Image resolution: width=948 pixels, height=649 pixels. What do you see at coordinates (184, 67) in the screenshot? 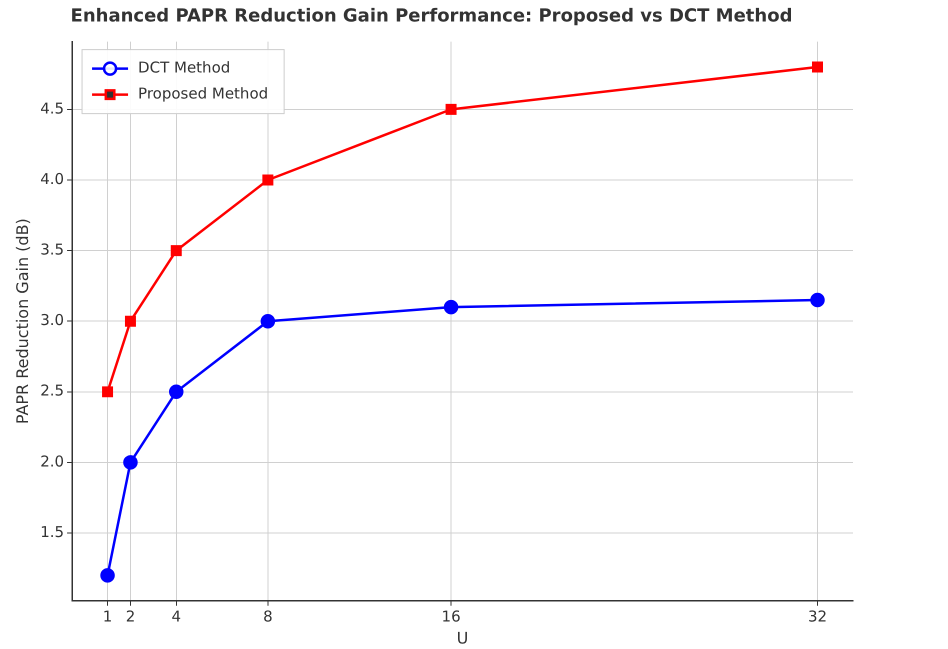
I see `legend-label: DCT Method` at bounding box center [184, 67].